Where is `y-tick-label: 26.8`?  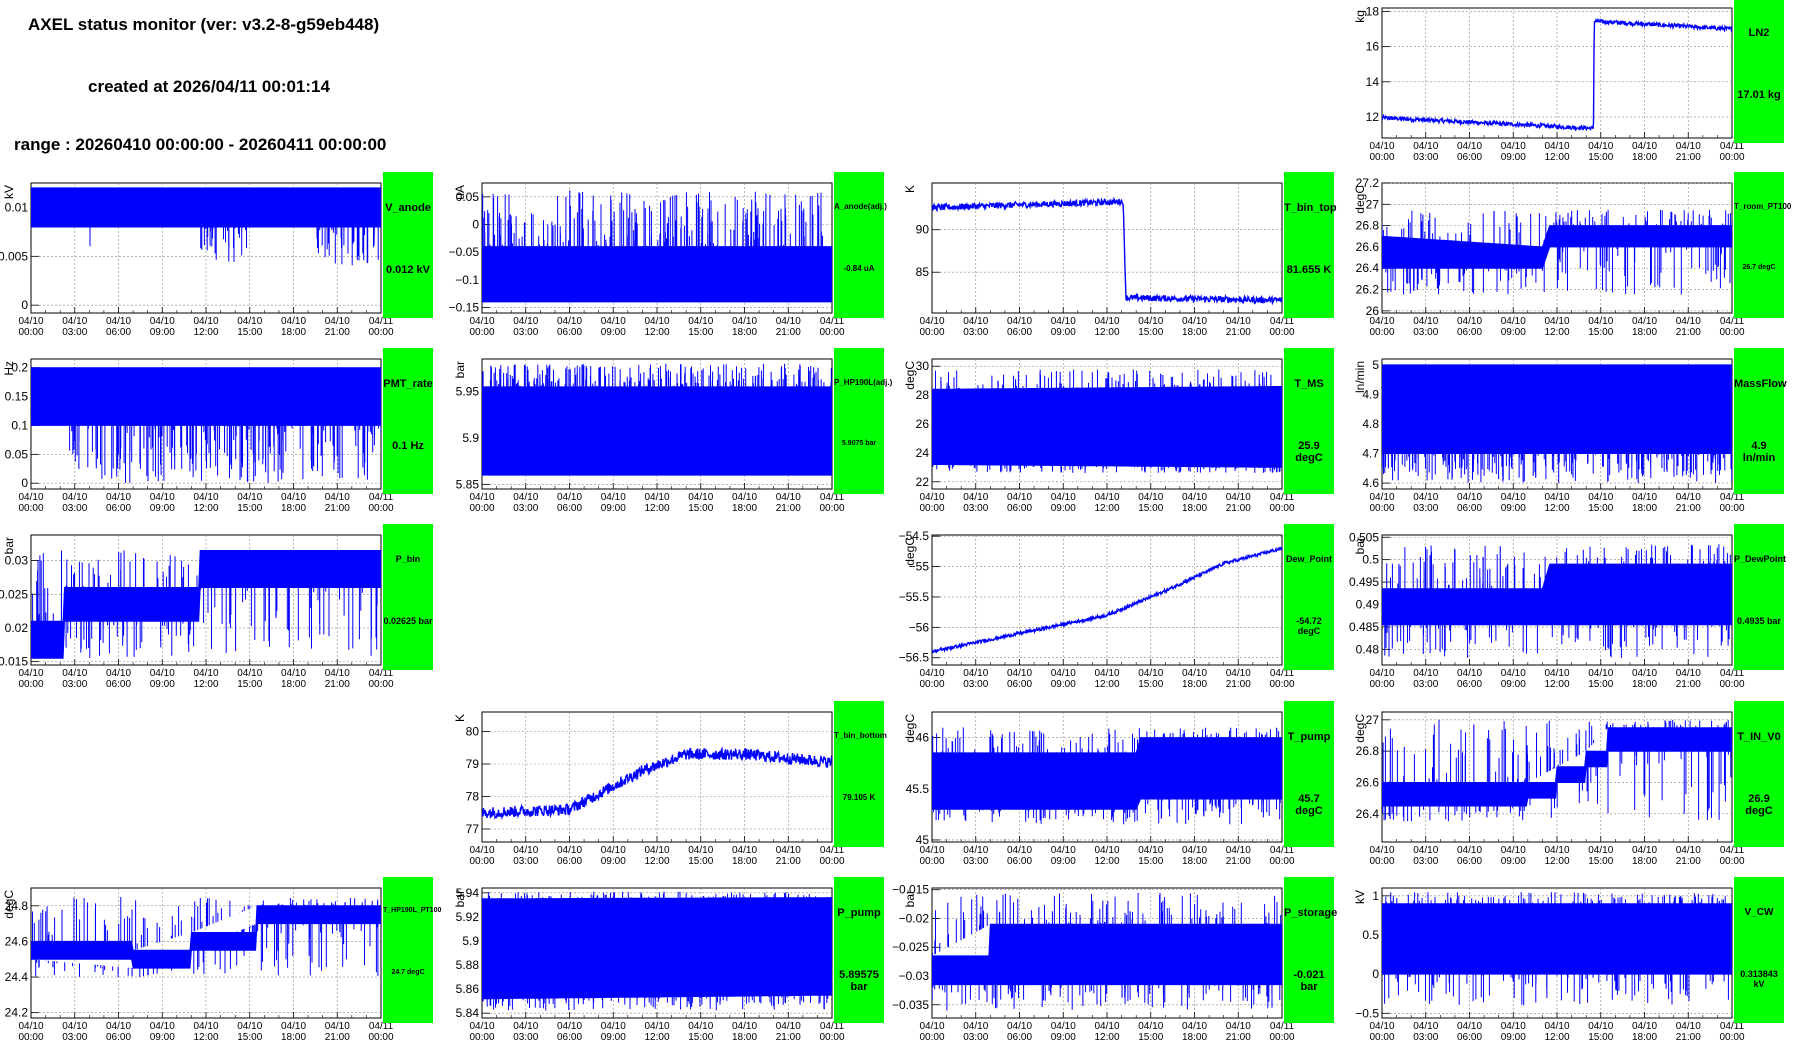
y-tick-label: 26.8 is located at coordinates (1368, 751).